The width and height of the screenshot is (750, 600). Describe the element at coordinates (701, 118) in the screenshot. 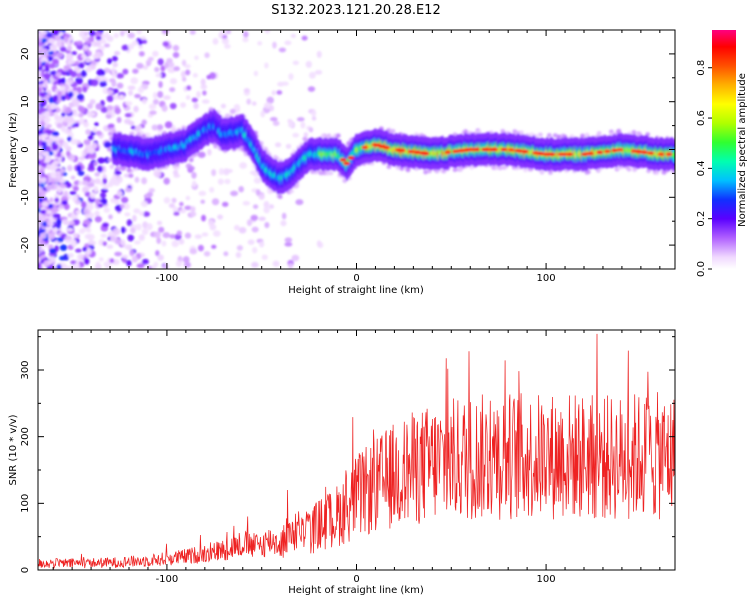

I see `colorbar-tick-label: 0.6` at that location.